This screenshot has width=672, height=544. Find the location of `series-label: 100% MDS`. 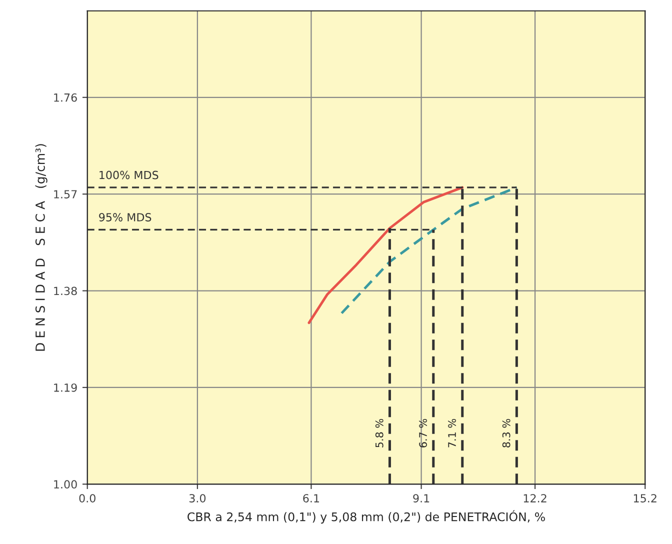

series-label: 100% MDS is located at coordinates (129, 175).